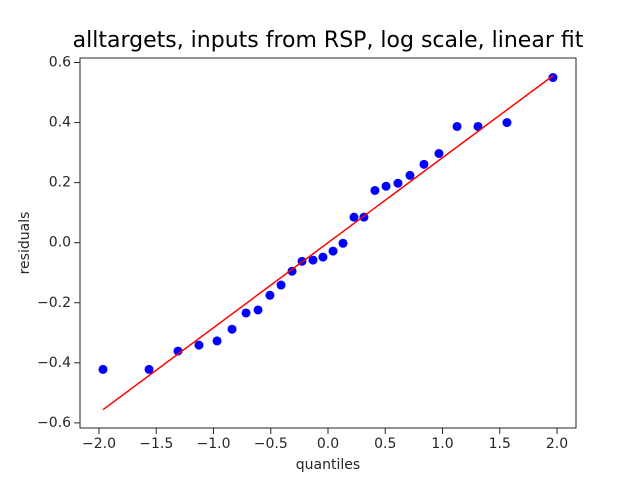  Describe the element at coordinates (271, 444) in the screenshot. I see `x-tick-label: −0.5` at that location.